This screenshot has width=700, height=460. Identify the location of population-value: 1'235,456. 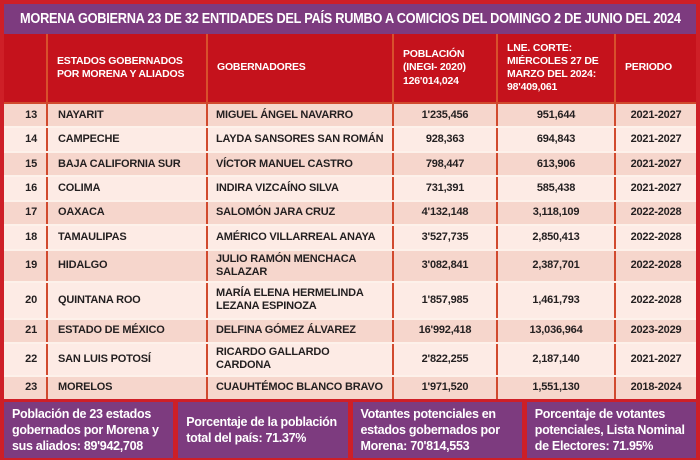
(446, 115).